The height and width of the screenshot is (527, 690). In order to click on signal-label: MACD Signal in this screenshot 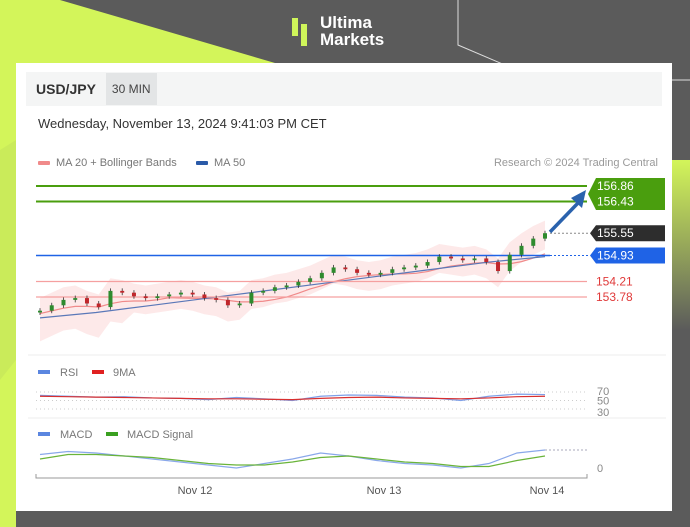, I will do `click(160, 435)`.